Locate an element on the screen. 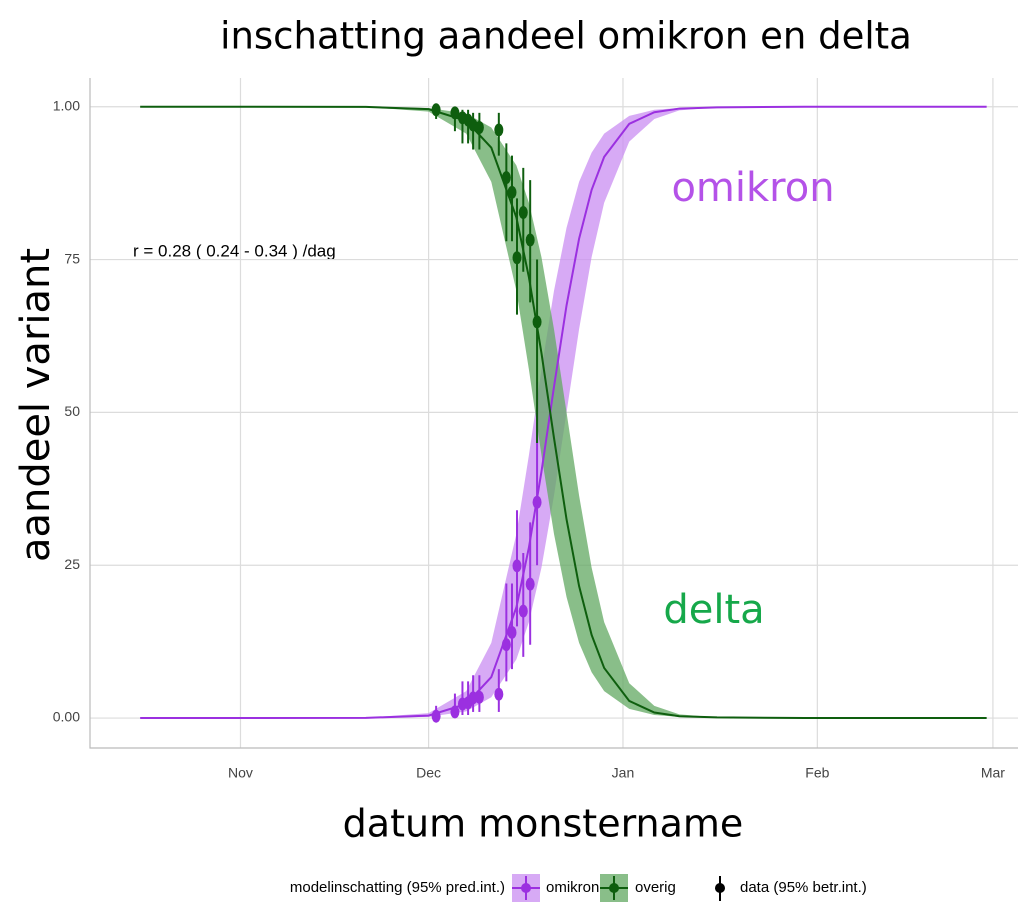  y-axis-label: aandeel variant is located at coordinates (36, 405).